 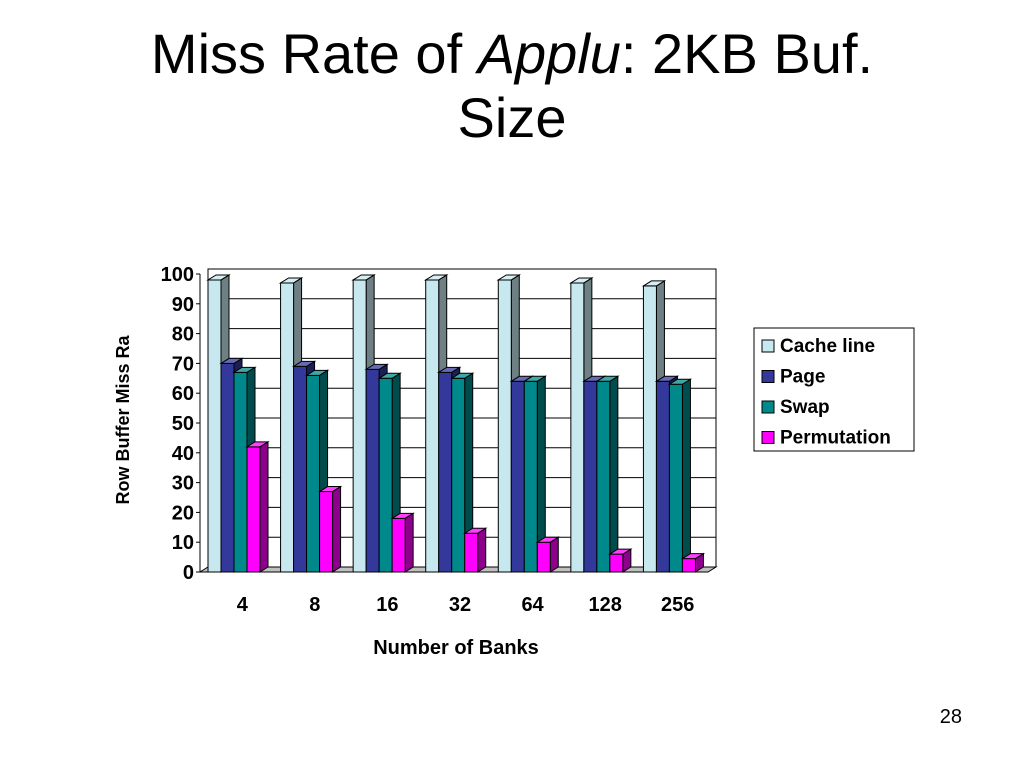 I want to click on y-tick-label: 0, so click(x=188, y=573).